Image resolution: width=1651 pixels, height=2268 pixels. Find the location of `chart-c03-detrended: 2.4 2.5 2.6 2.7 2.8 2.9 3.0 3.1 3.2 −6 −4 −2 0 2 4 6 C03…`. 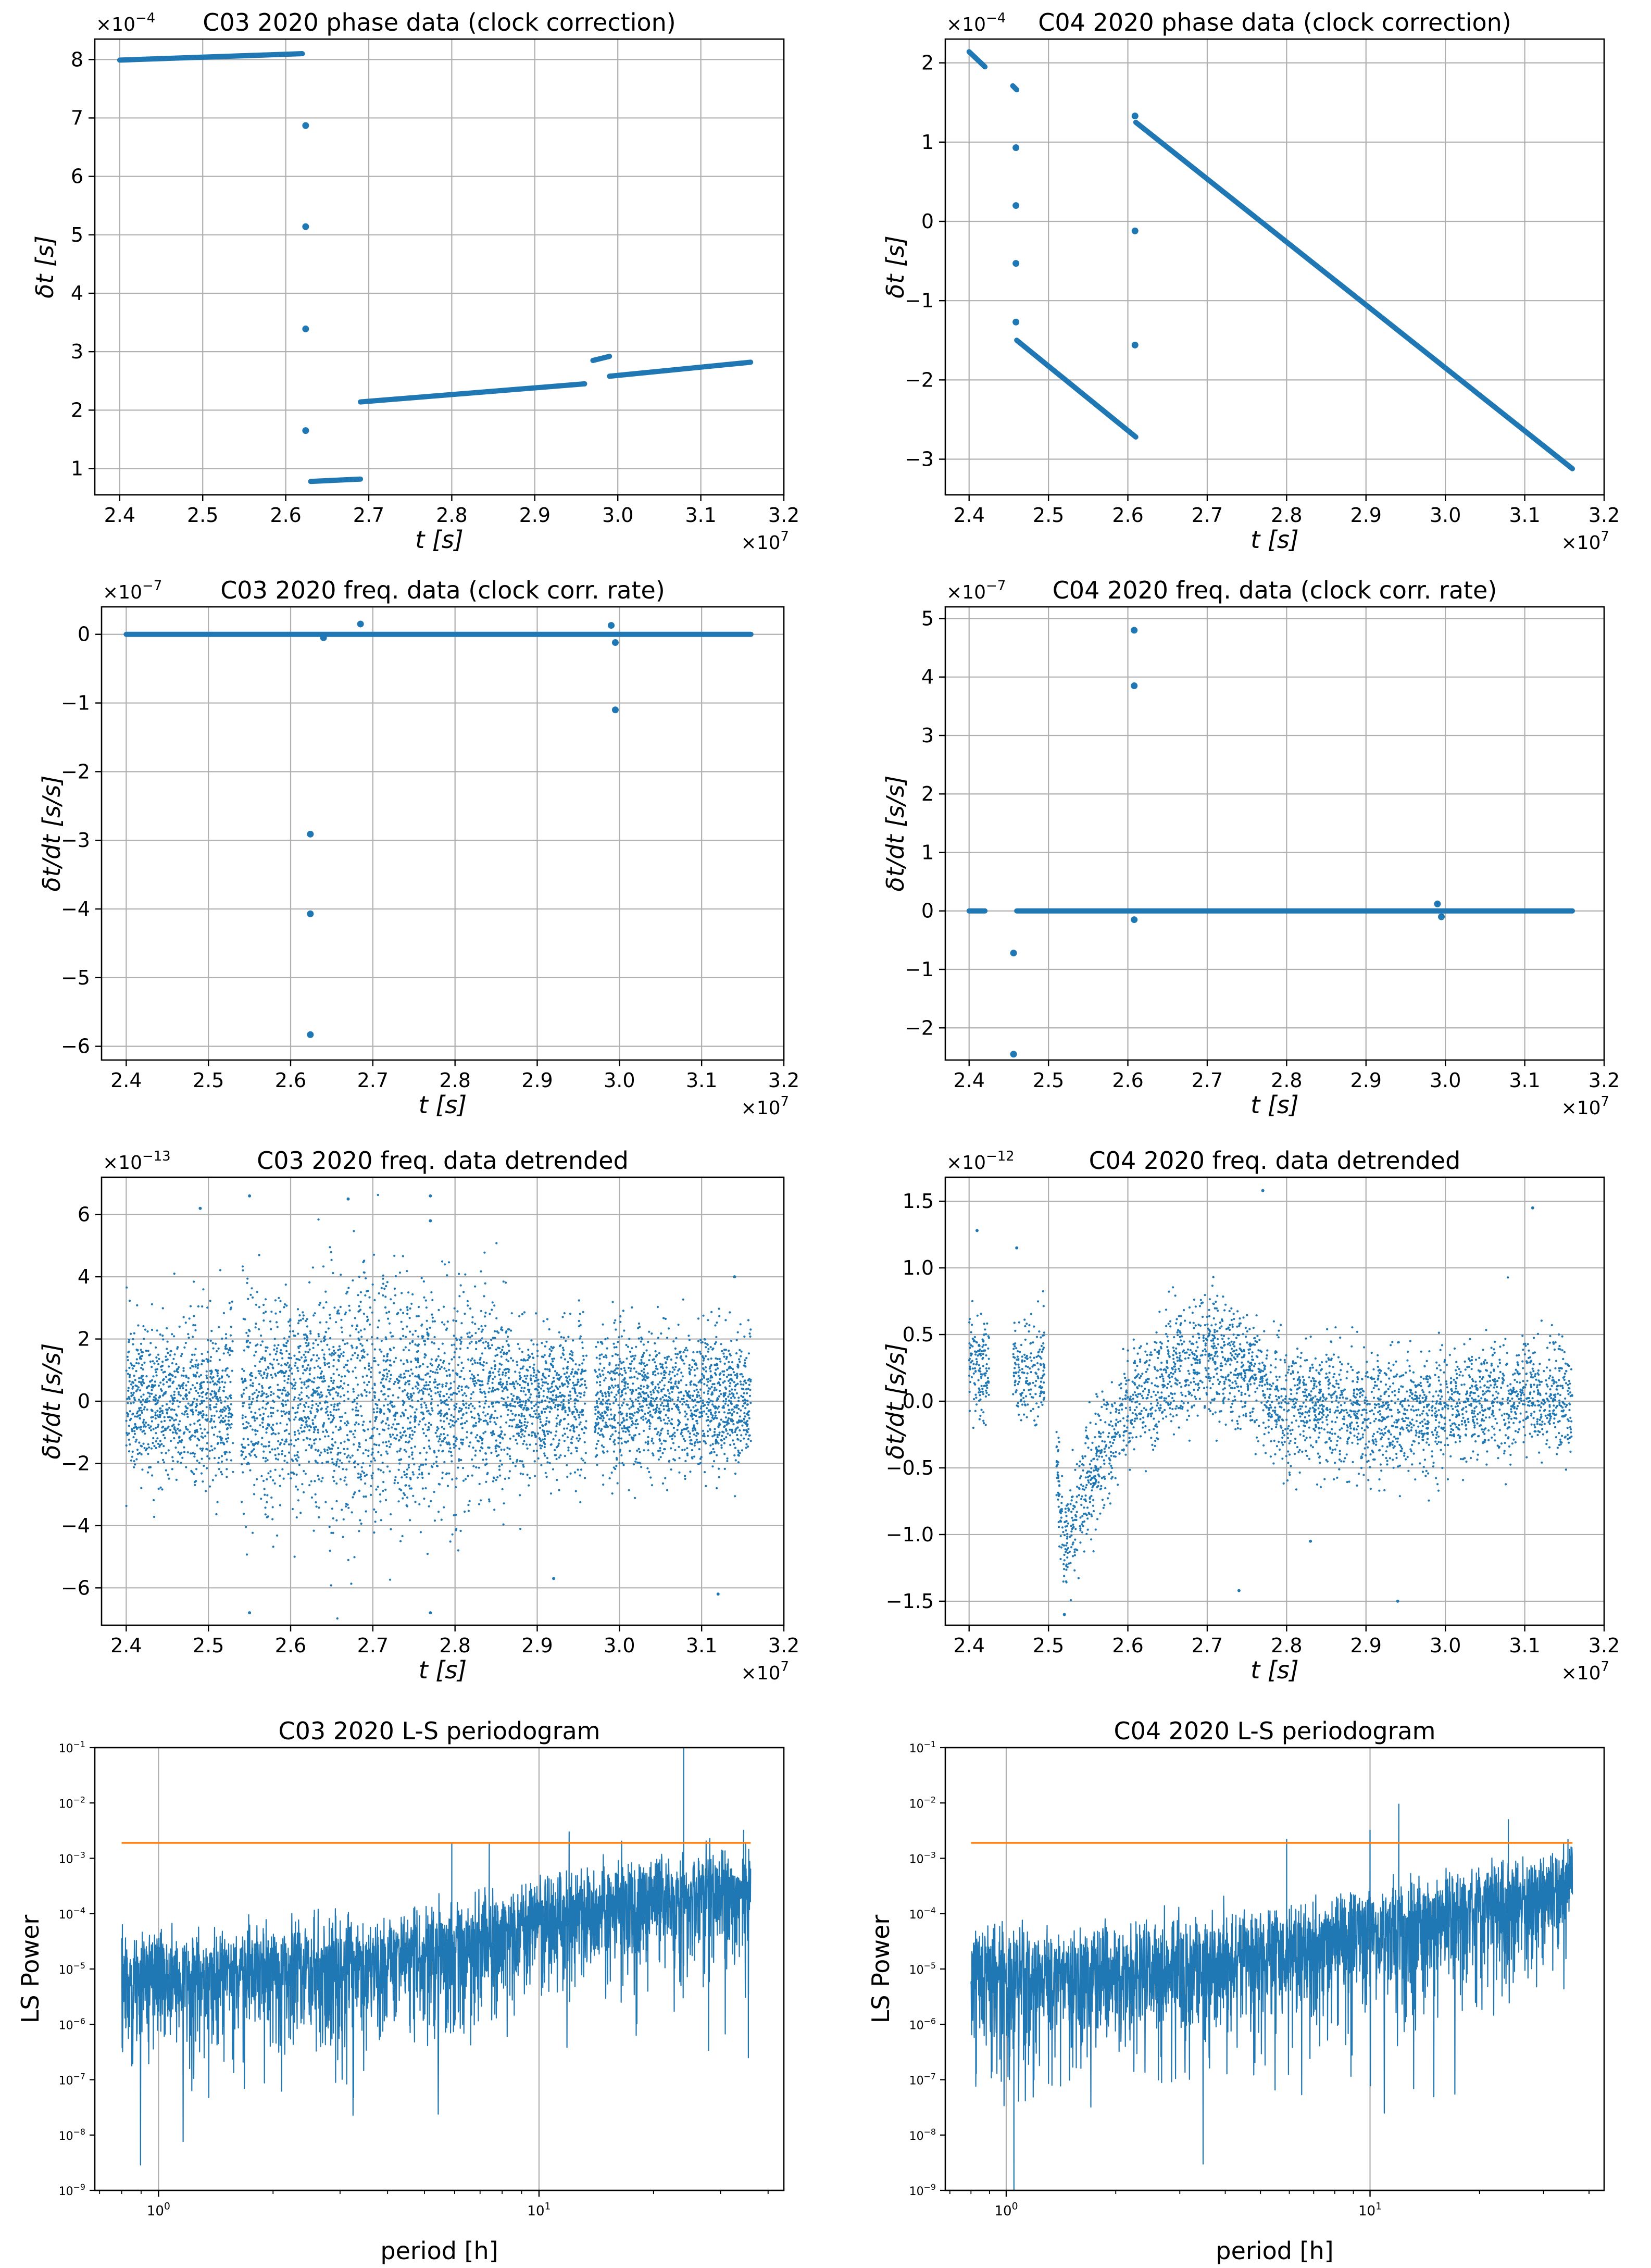

chart-c03-detrended: 2.4 2.5 2.6 2.7 2.8 2.9 3.0 3.1 3.2 −6 −4 −2 0 2 4 6 C03… is located at coordinates (418, 1416).